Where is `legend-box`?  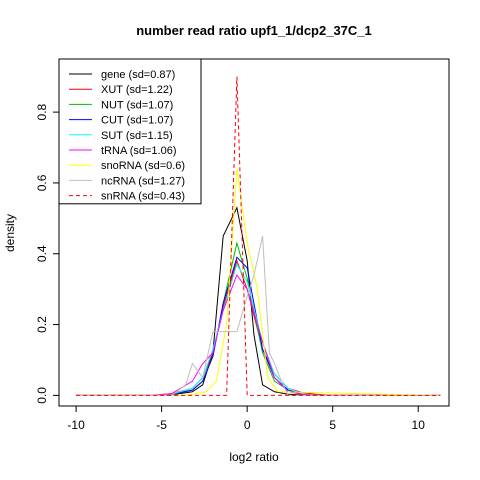
legend-box is located at coordinates (130, 131).